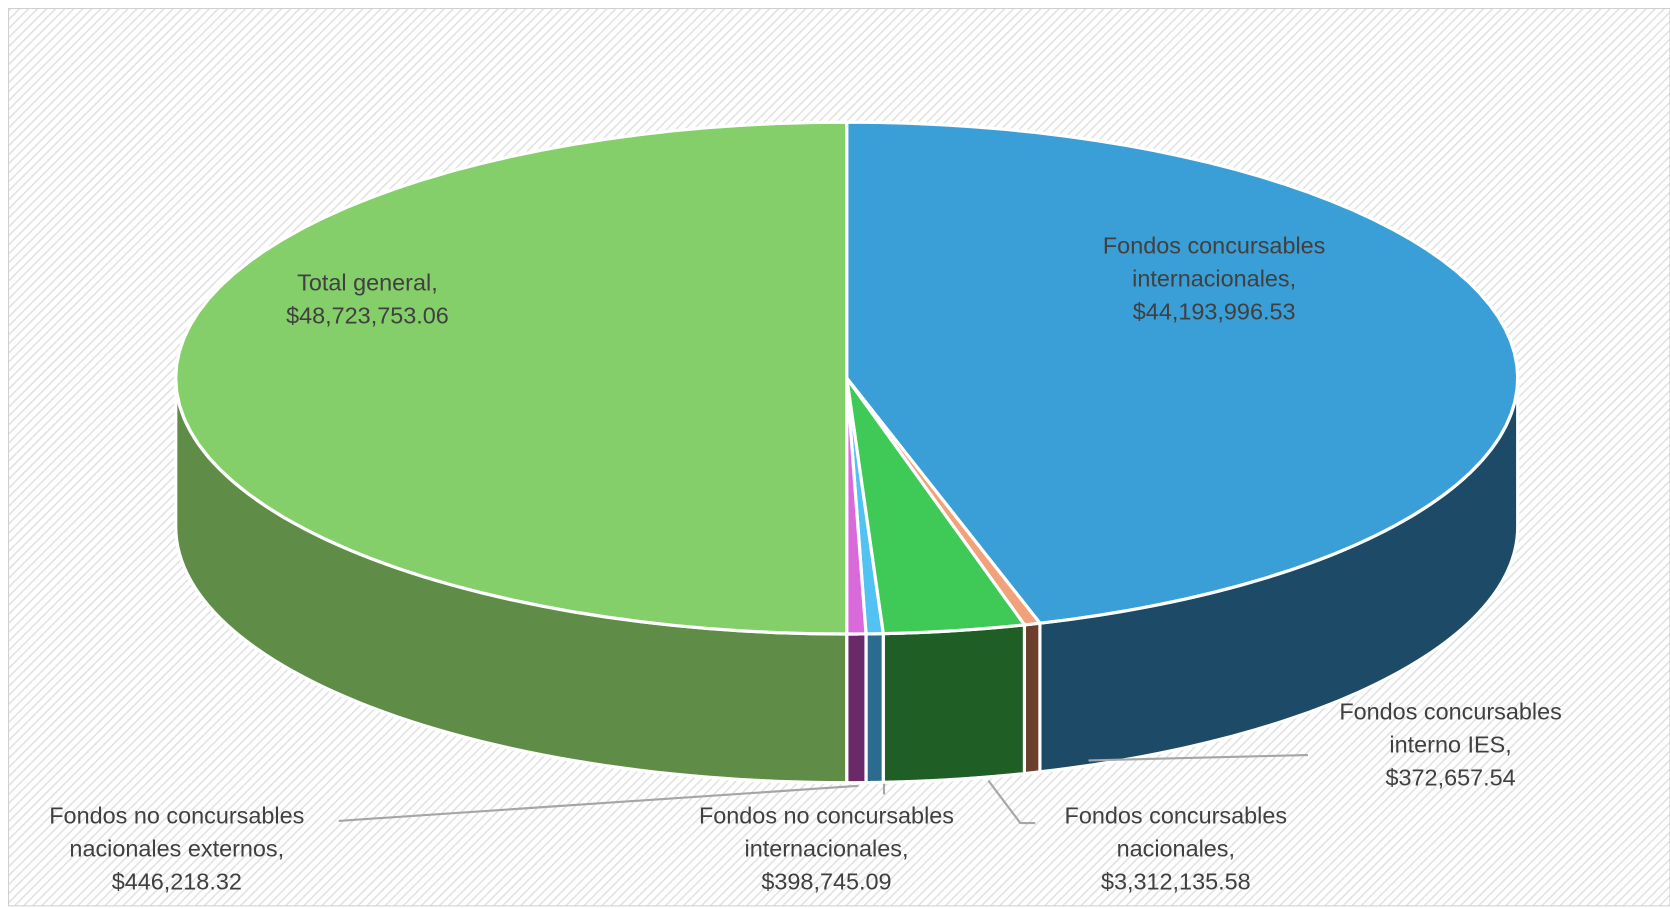 This screenshot has width=1670, height=908. I want to click on value-label: $398,745.09, so click(826, 882).